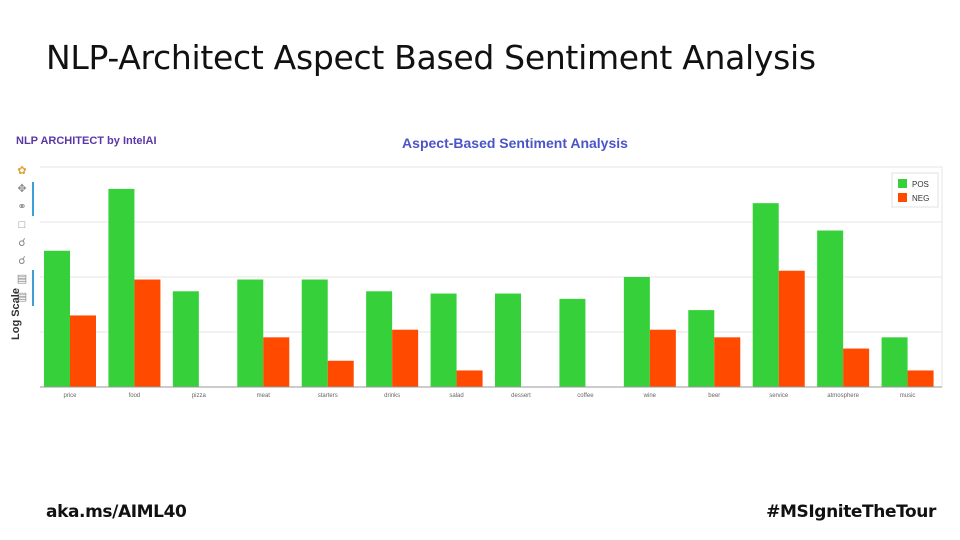  I want to click on x-tick-label: pizza, so click(199, 396).